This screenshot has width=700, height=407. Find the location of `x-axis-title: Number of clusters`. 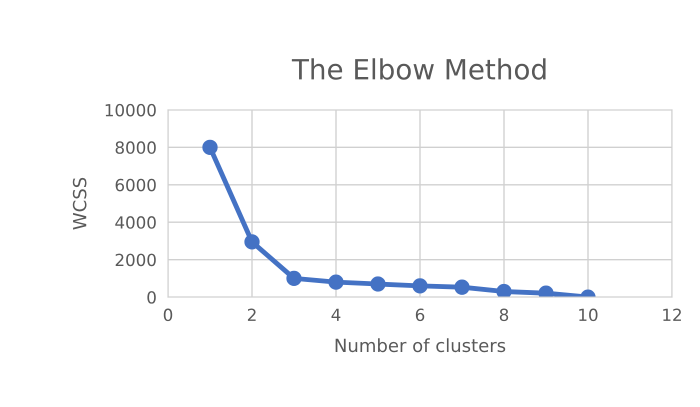

x-axis-title: Number of clusters is located at coordinates (421, 345).